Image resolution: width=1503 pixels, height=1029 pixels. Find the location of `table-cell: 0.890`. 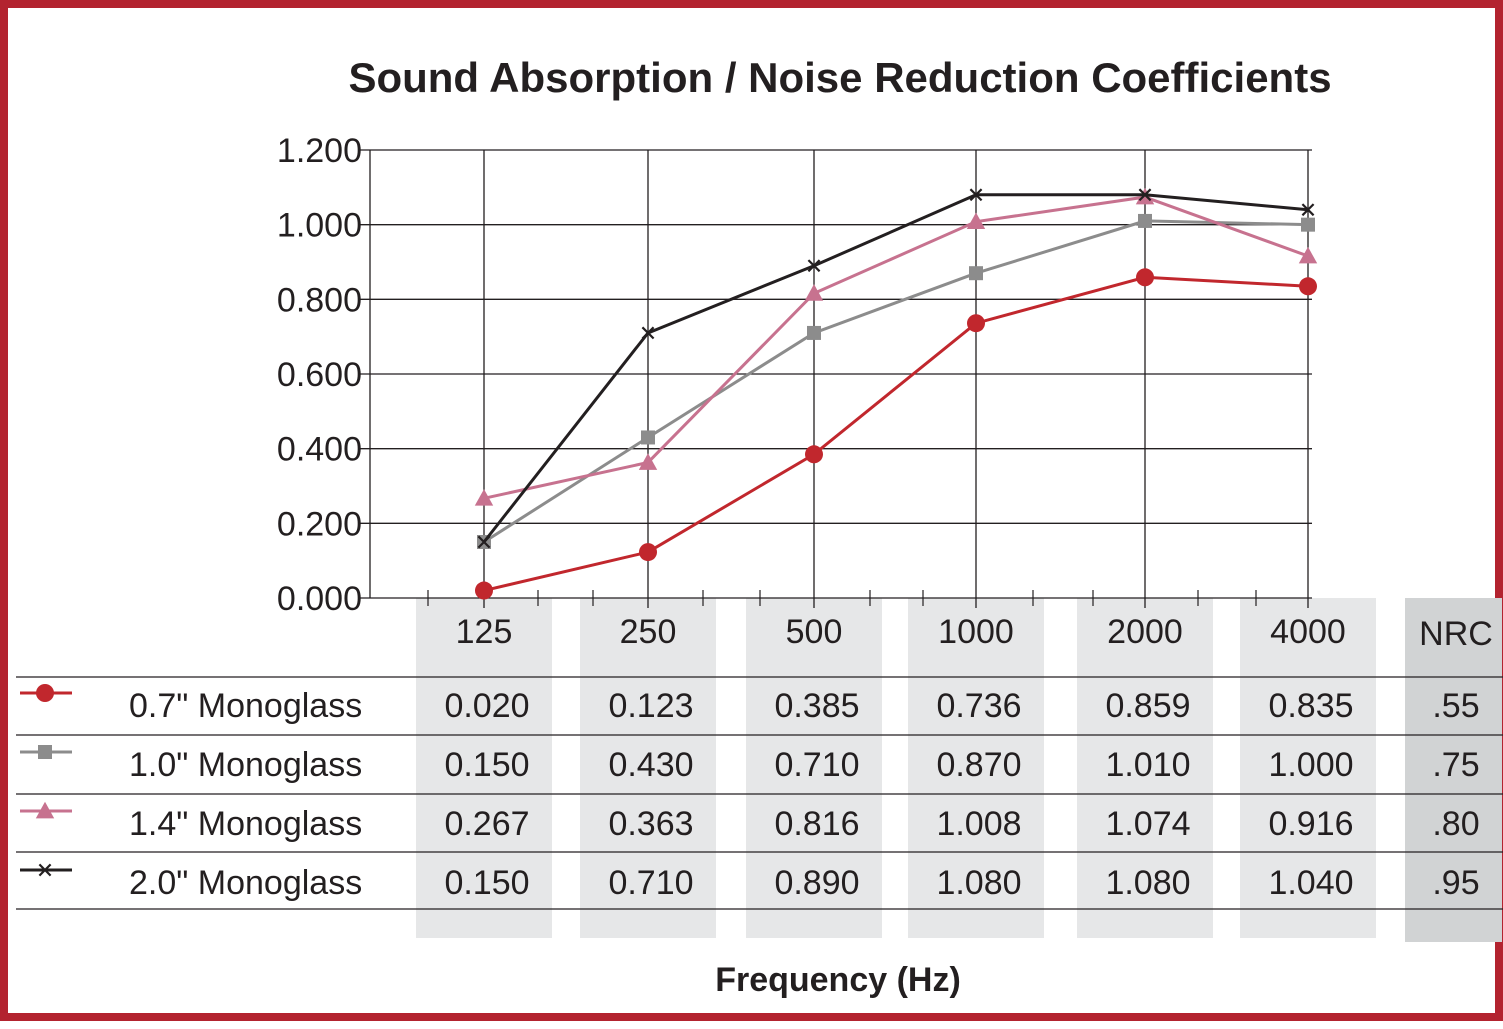

table-cell: 0.890 is located at coordinates (816, 883).